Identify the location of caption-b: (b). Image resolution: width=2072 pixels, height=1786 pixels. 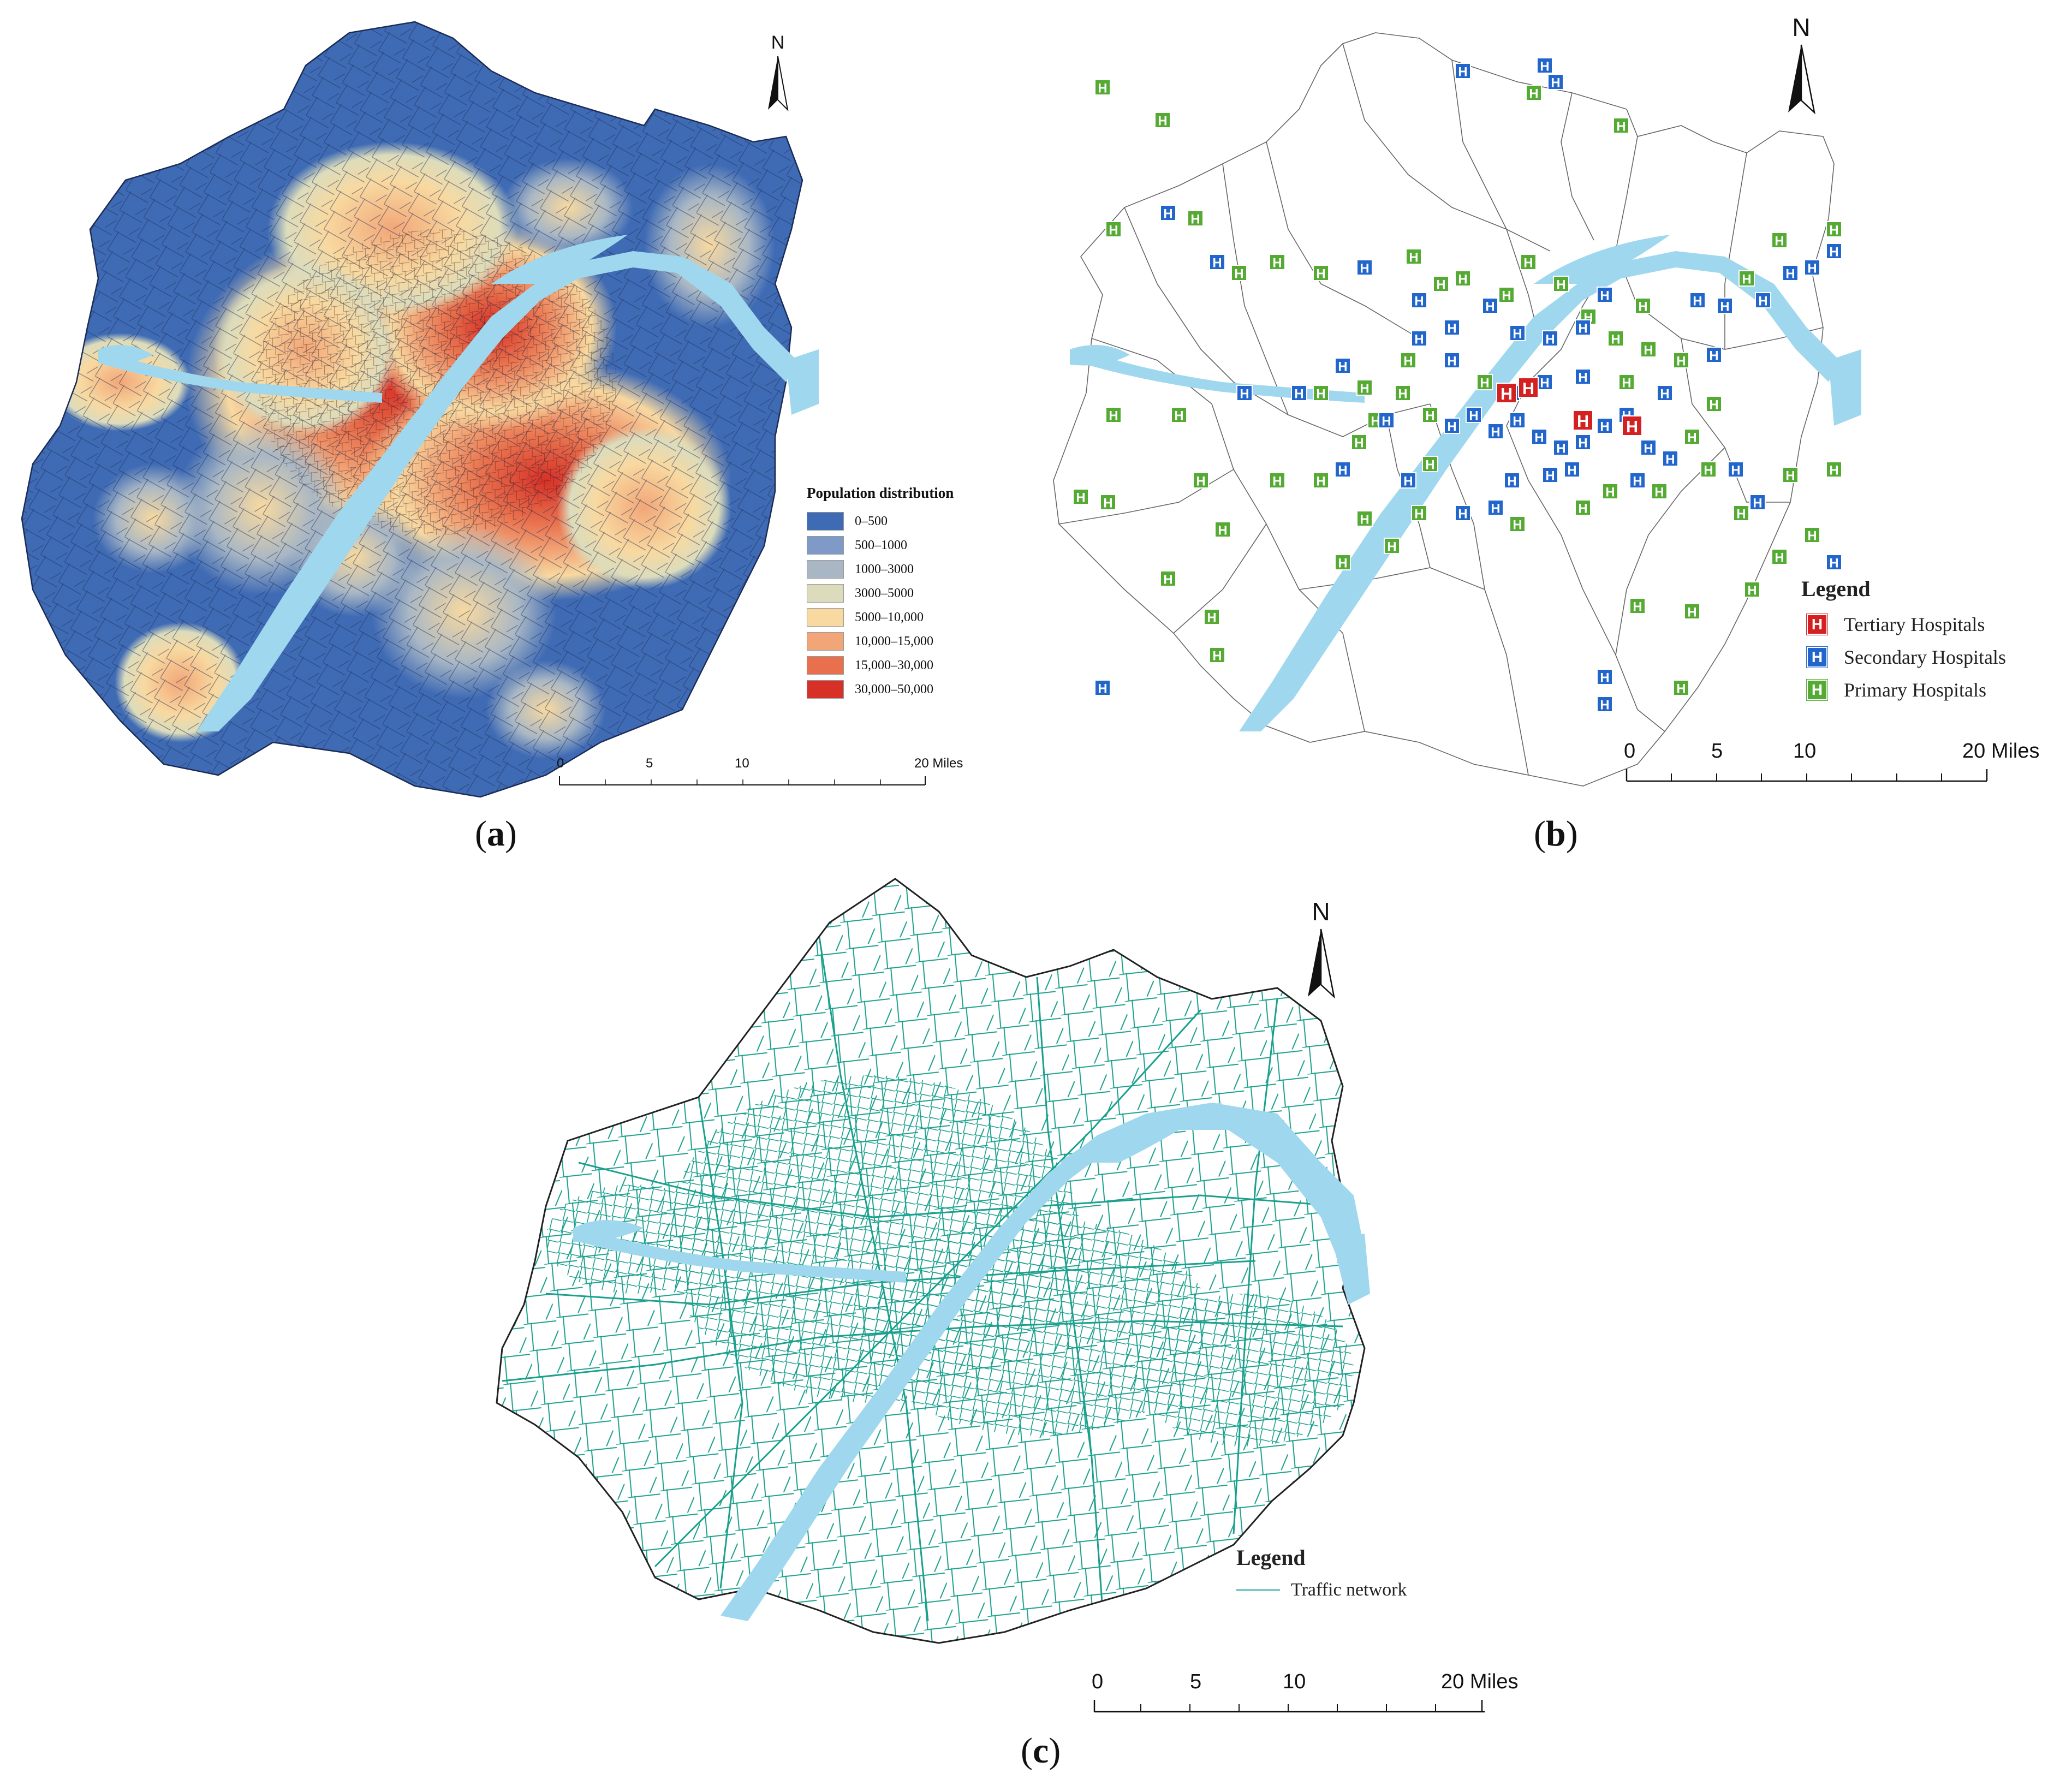
(1556, 834).